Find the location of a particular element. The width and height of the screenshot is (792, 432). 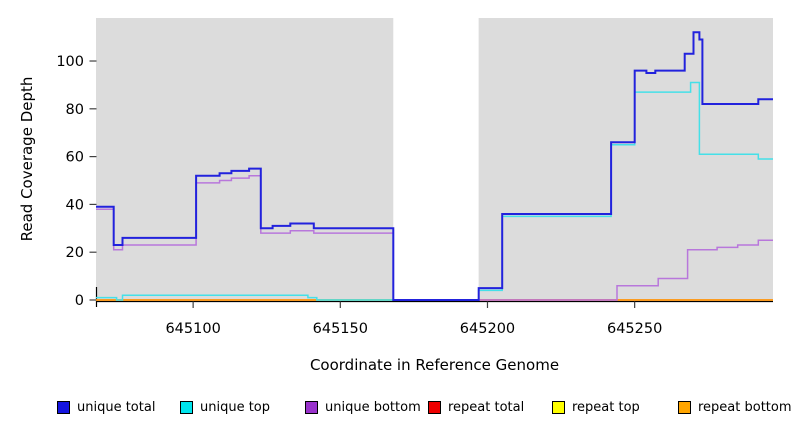

y-tick-label: 40 is located at coordinates (75, 205).